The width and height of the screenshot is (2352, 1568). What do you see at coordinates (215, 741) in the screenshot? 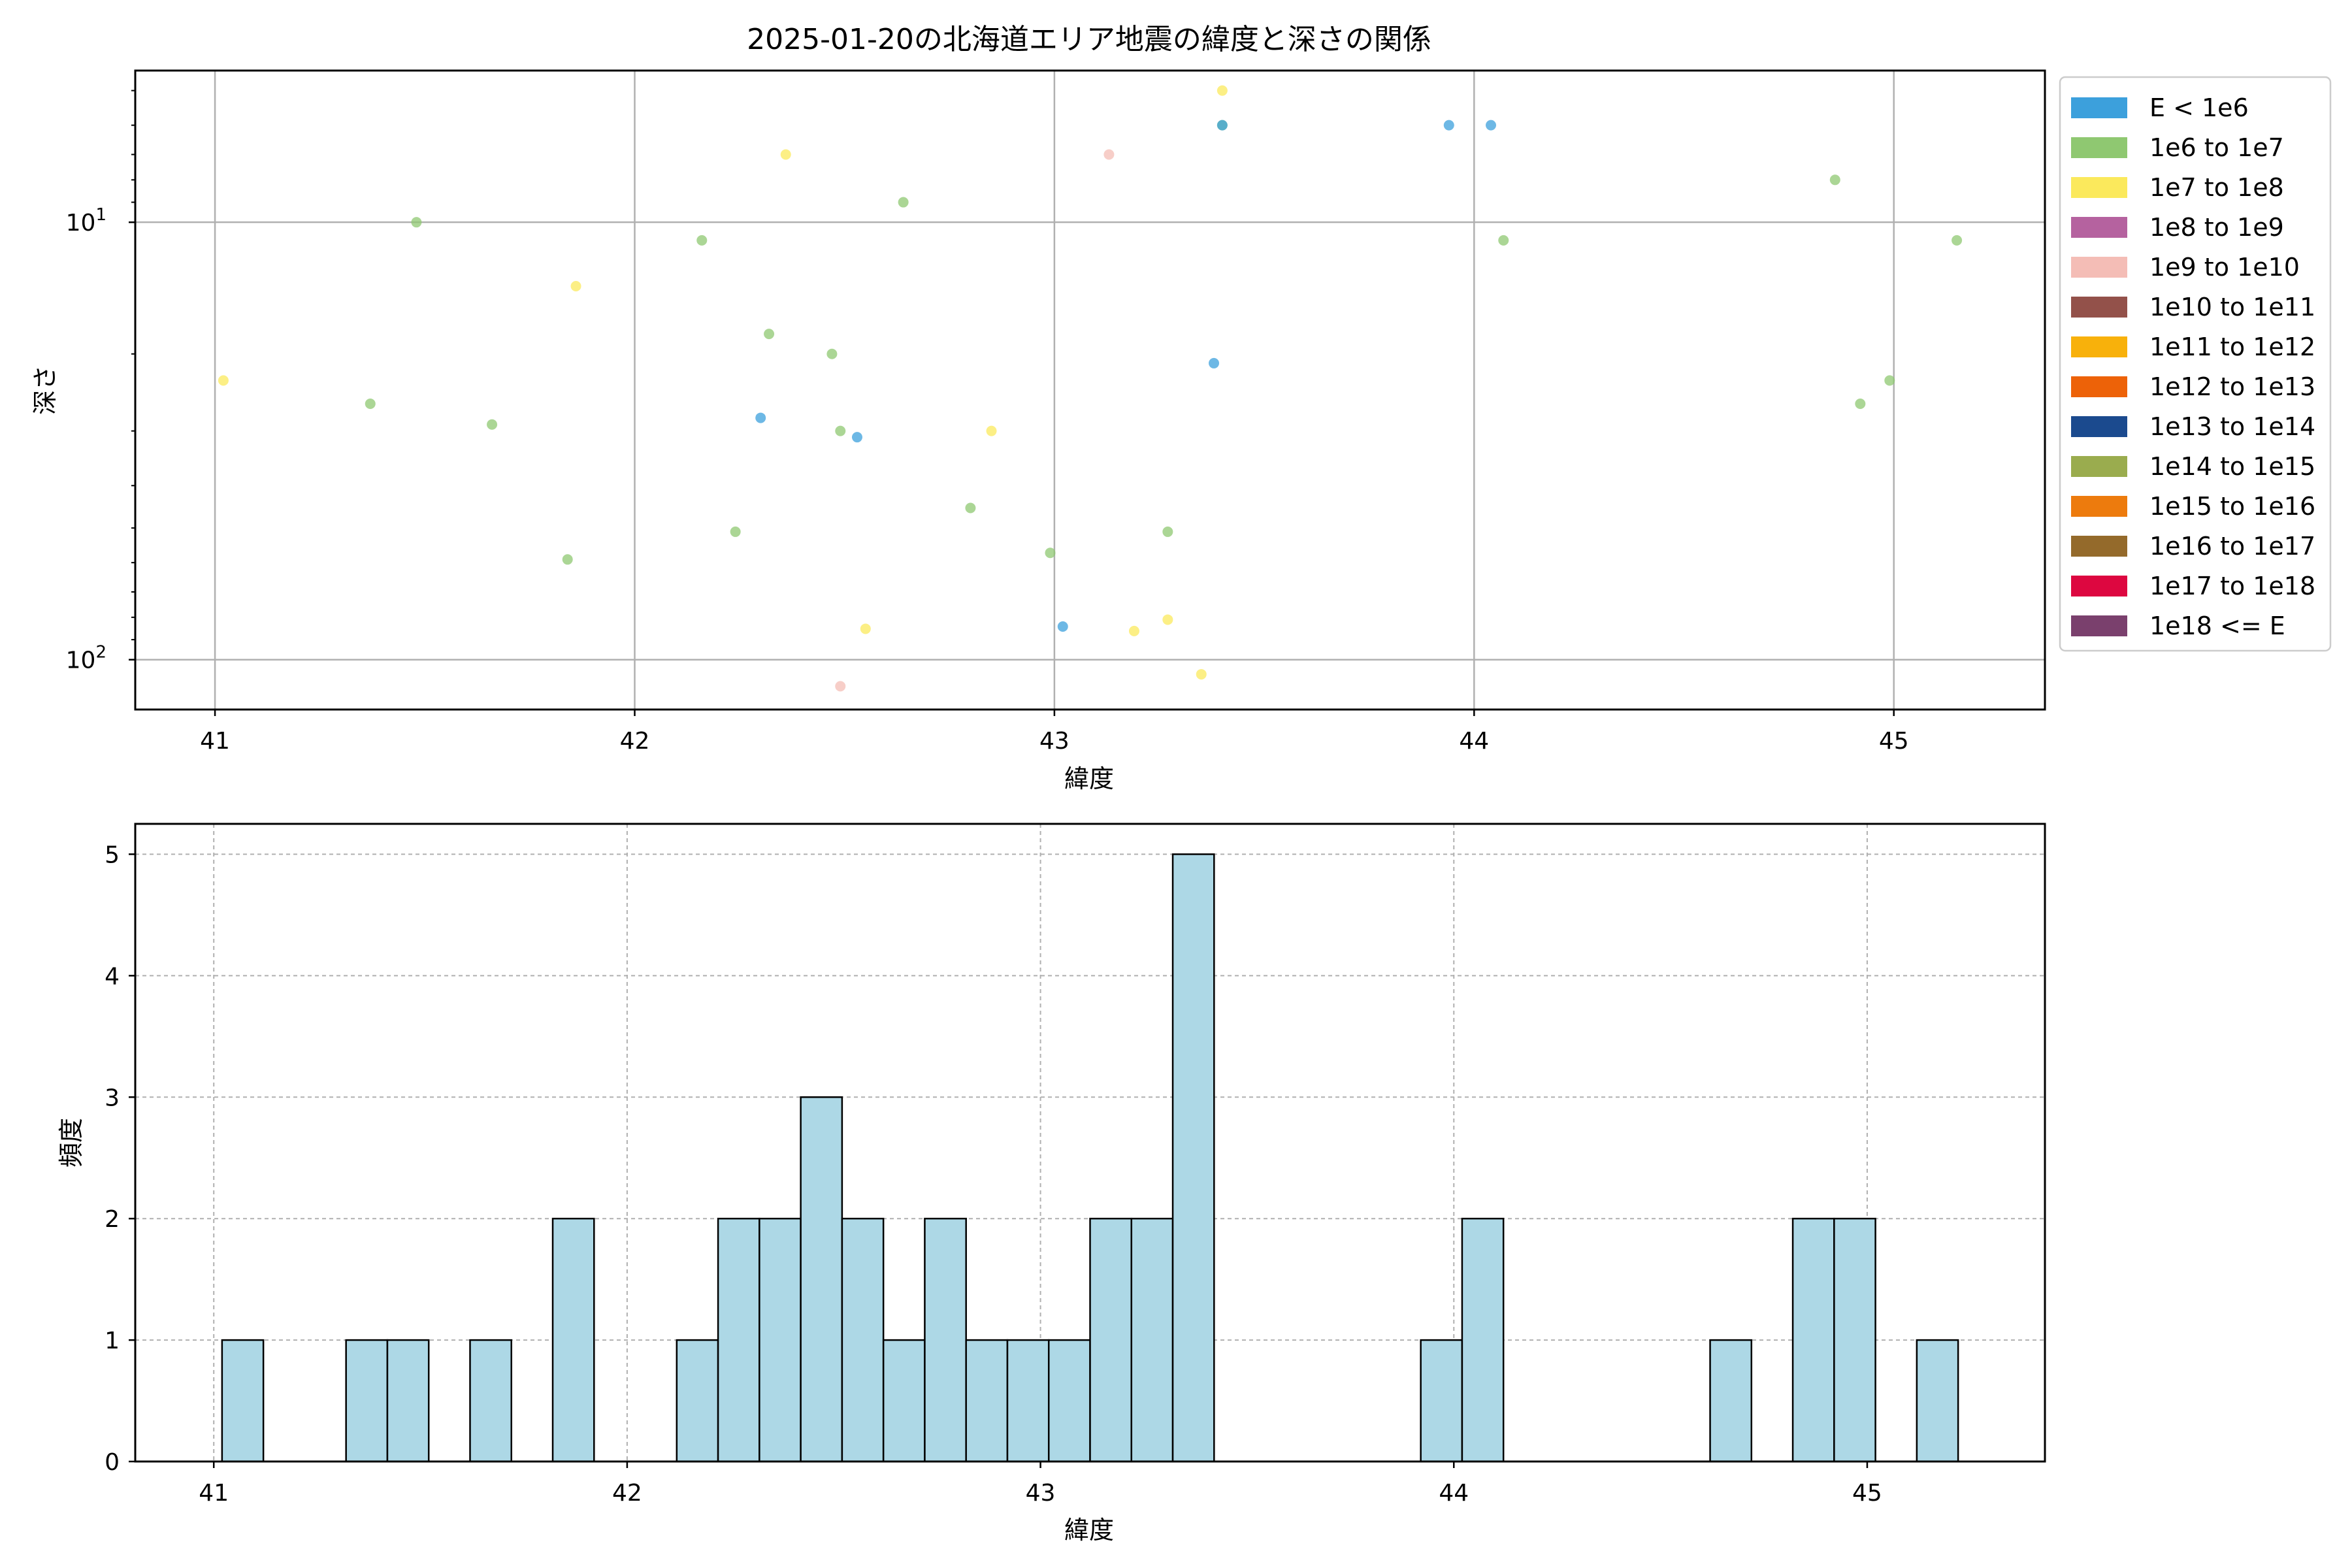
I see `scatter-x-tick-label: 41` at bounding box center [215, 741].